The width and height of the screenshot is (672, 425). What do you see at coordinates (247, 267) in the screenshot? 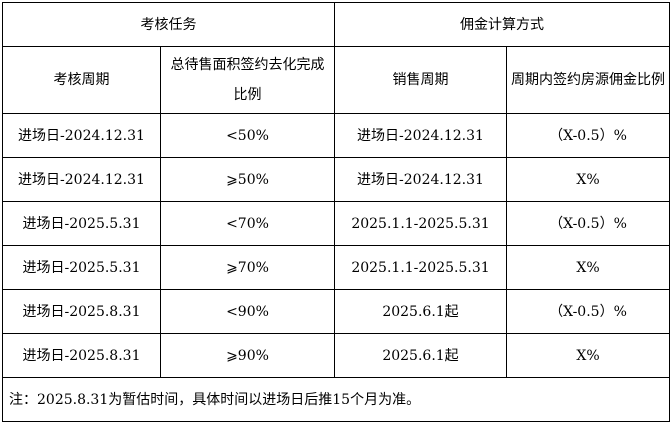
I see `cell: ⩾70%` at bounding box center [247, 267].